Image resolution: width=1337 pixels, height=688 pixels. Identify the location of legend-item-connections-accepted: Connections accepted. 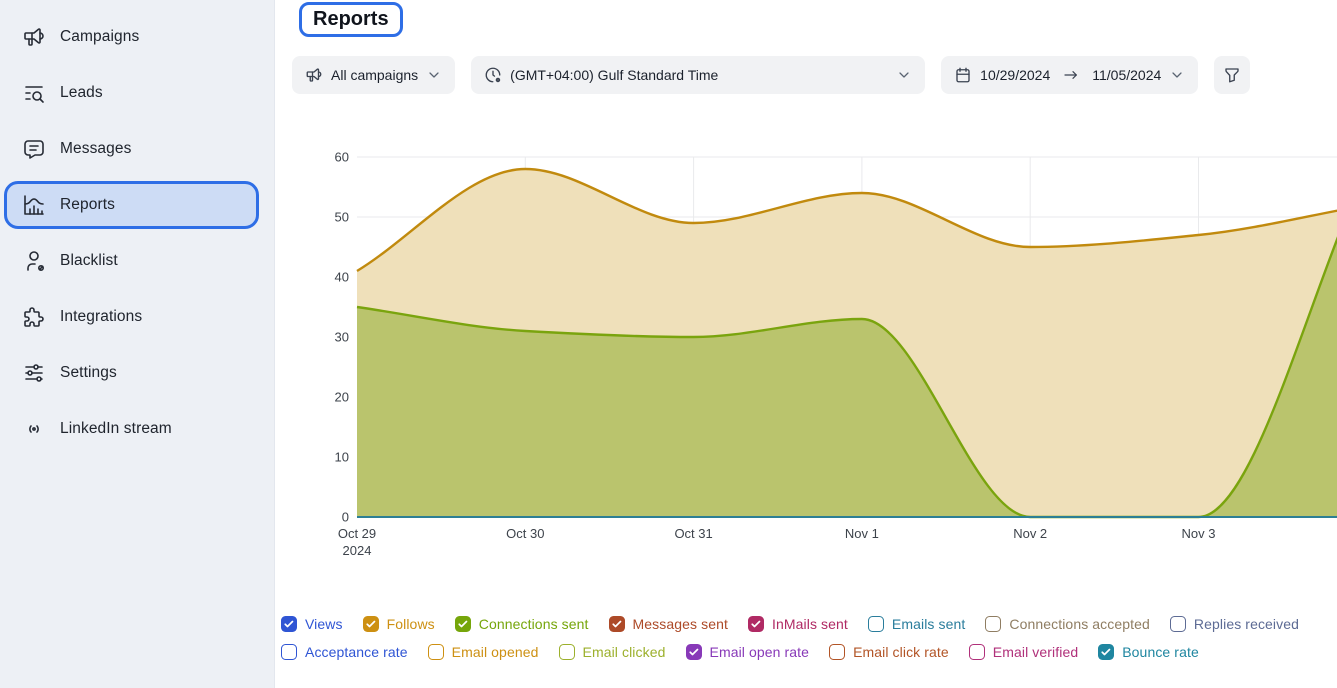
(1067, 624).